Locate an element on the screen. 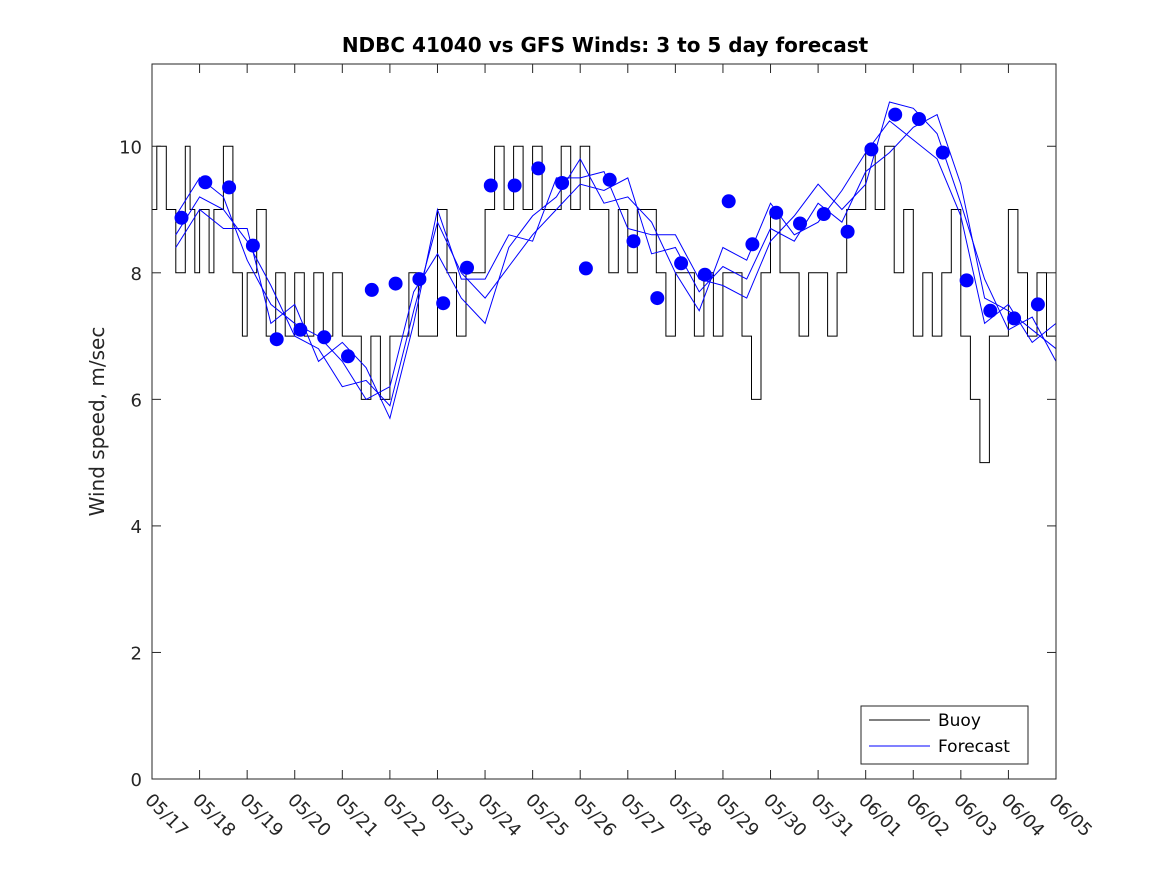 Image resolution: width=1167 pixels, height=875 pixels. y-tick-label: 6 is located at coordinates (136, 400).